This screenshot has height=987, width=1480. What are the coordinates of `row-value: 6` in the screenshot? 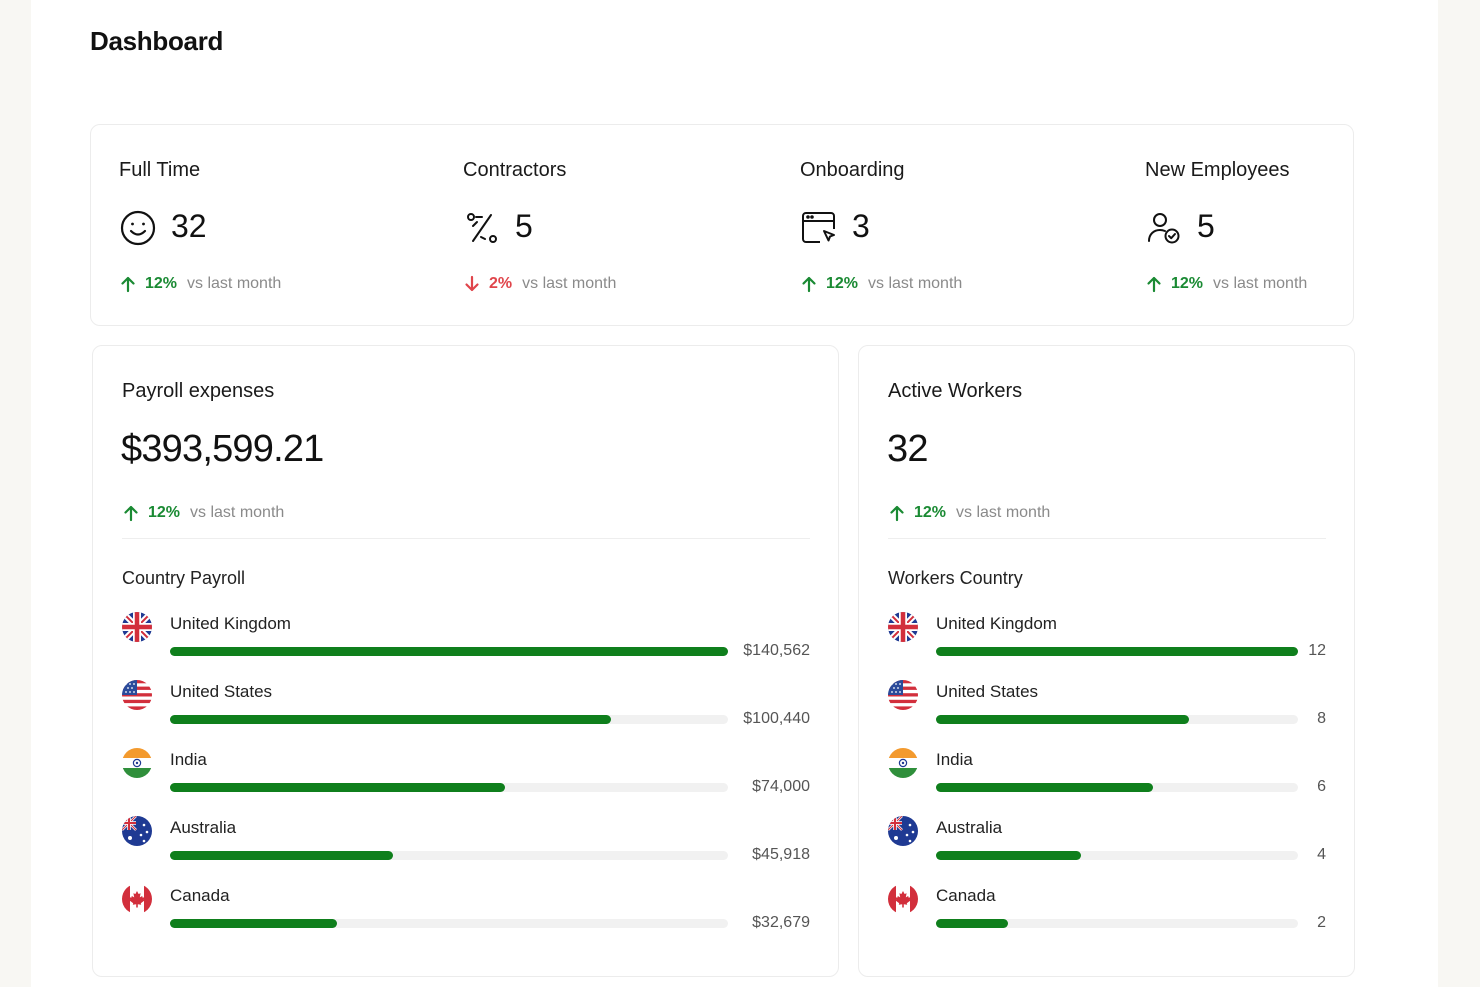 It's located at (1321, 786).